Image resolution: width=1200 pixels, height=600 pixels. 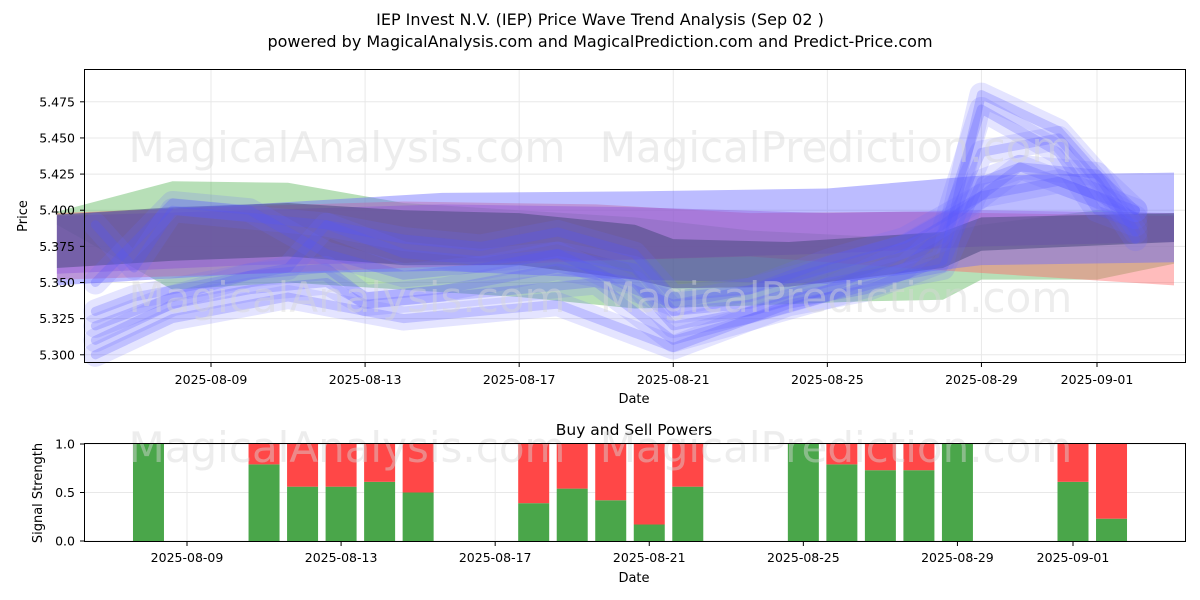 I want to click on price-y-tick-label: 5.350, so click(x=57, y=282).